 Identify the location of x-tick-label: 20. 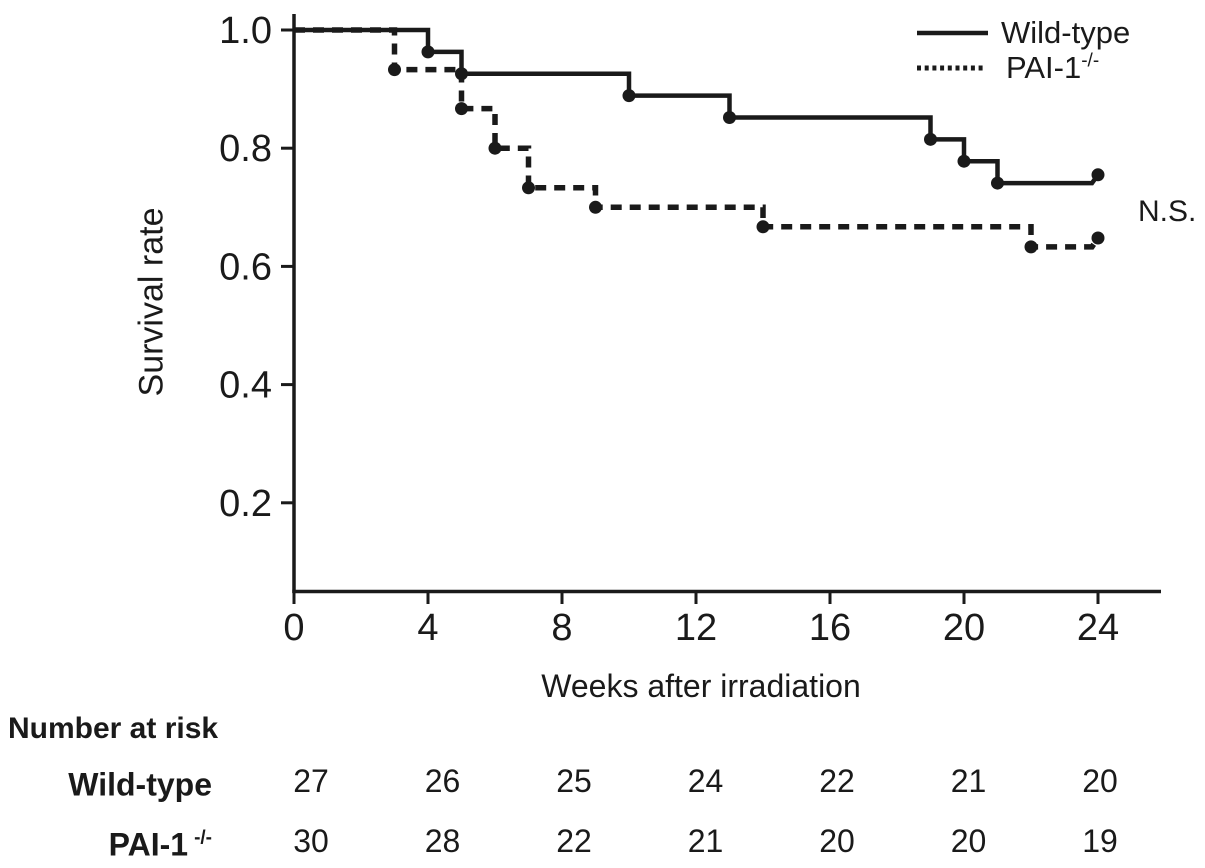
(964, 628).